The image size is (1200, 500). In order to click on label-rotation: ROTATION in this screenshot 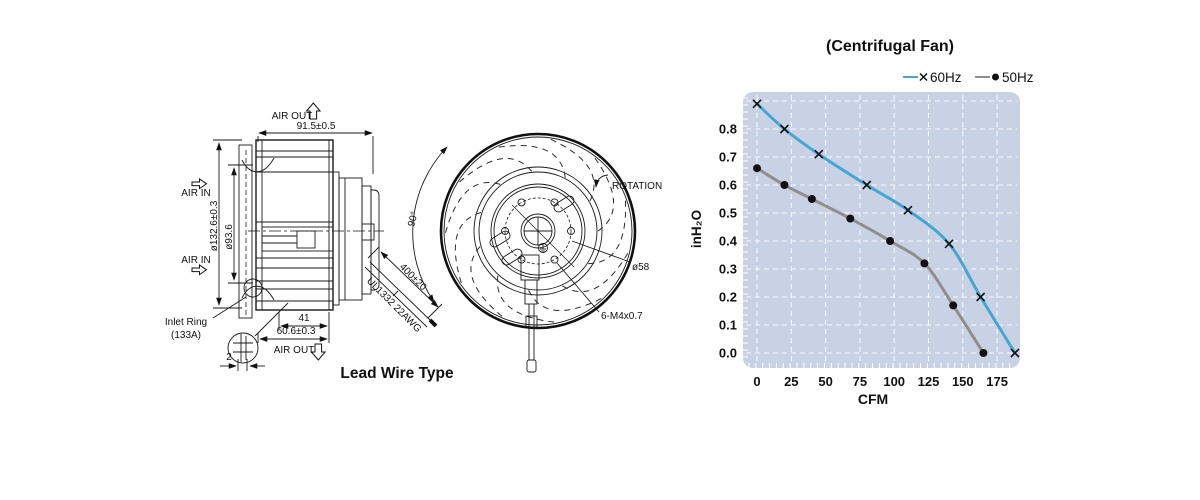, I will do `click(637, 186)`.